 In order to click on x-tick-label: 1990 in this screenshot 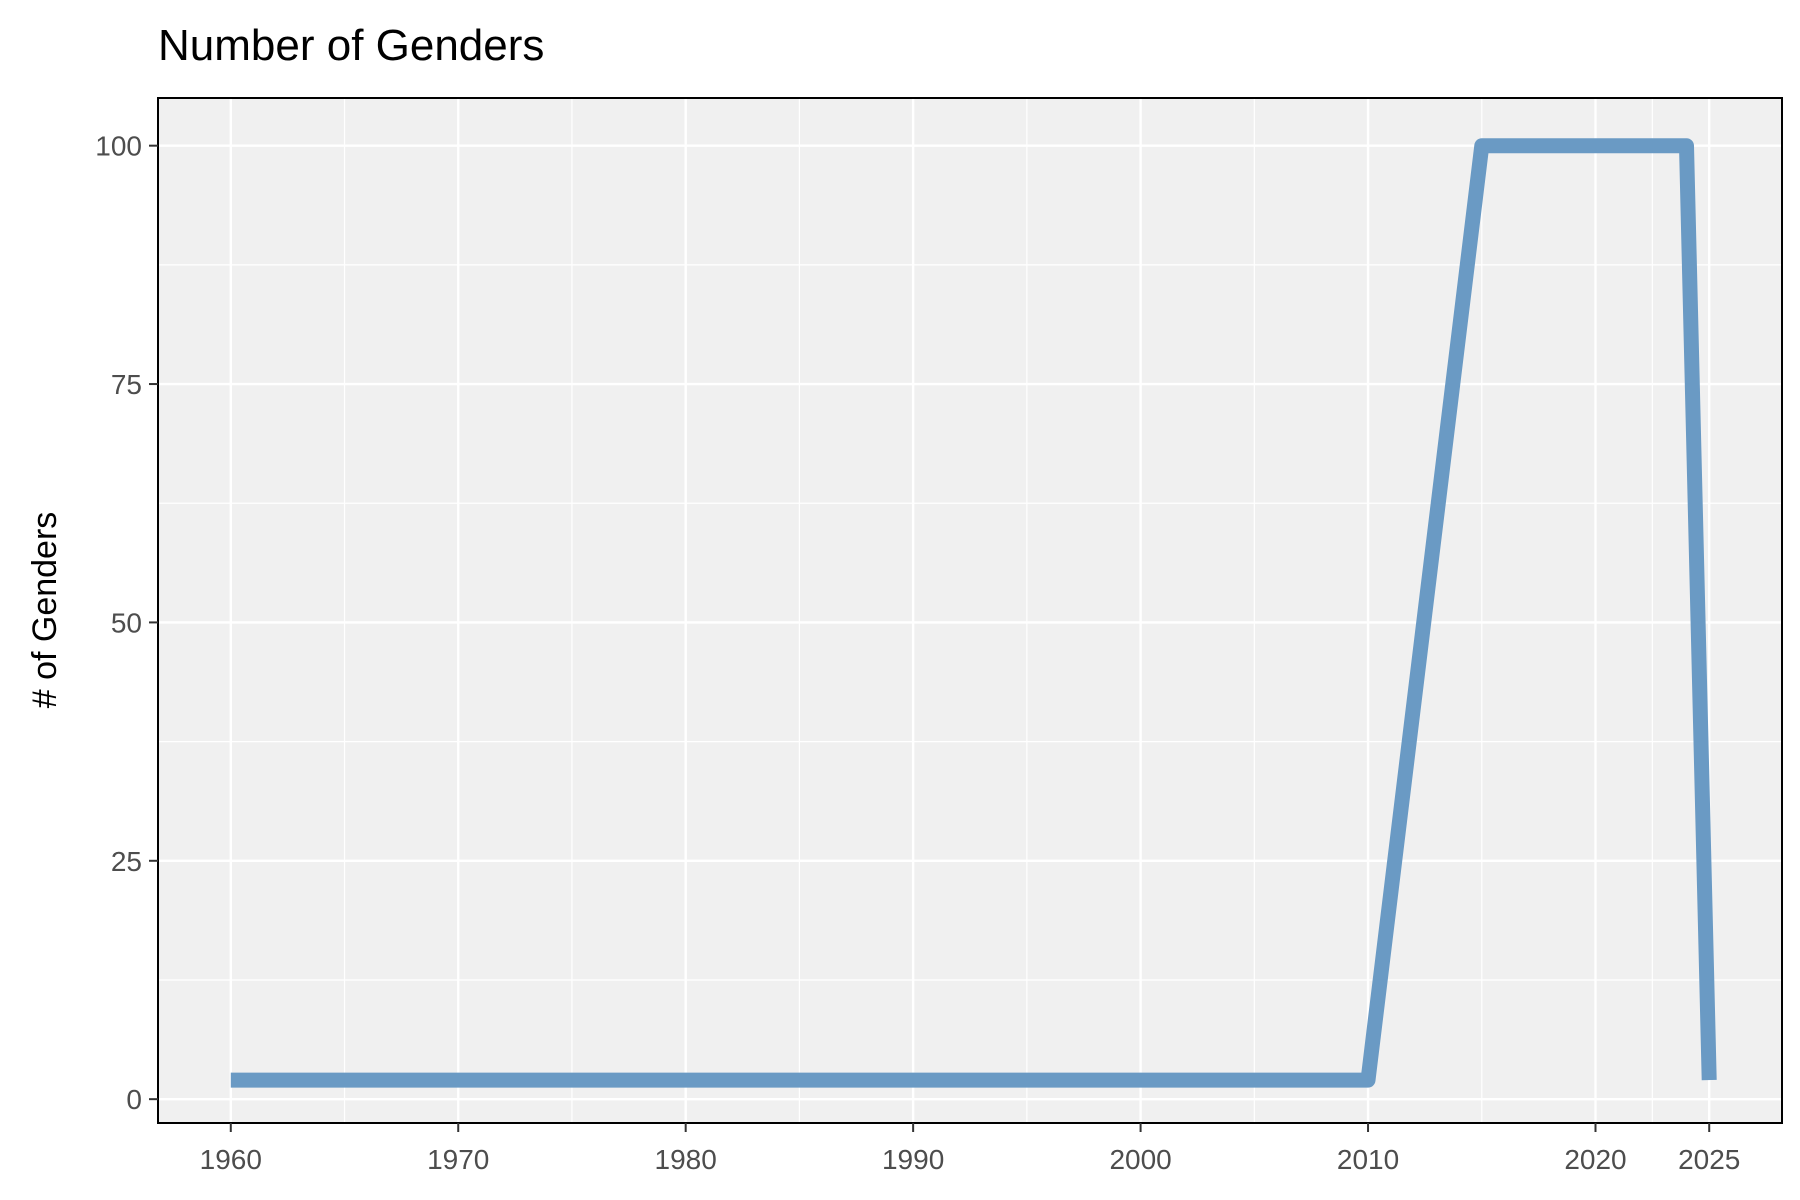, I will do `click(913, 1159)`.